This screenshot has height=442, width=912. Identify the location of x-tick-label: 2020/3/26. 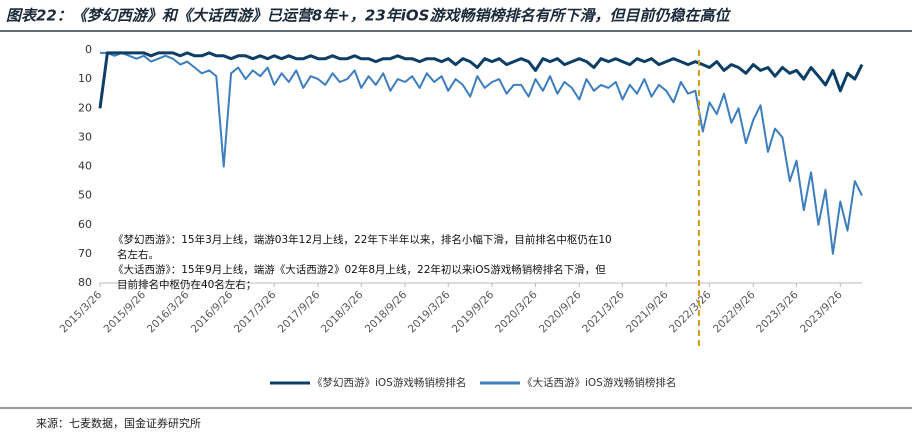
(516, 312).